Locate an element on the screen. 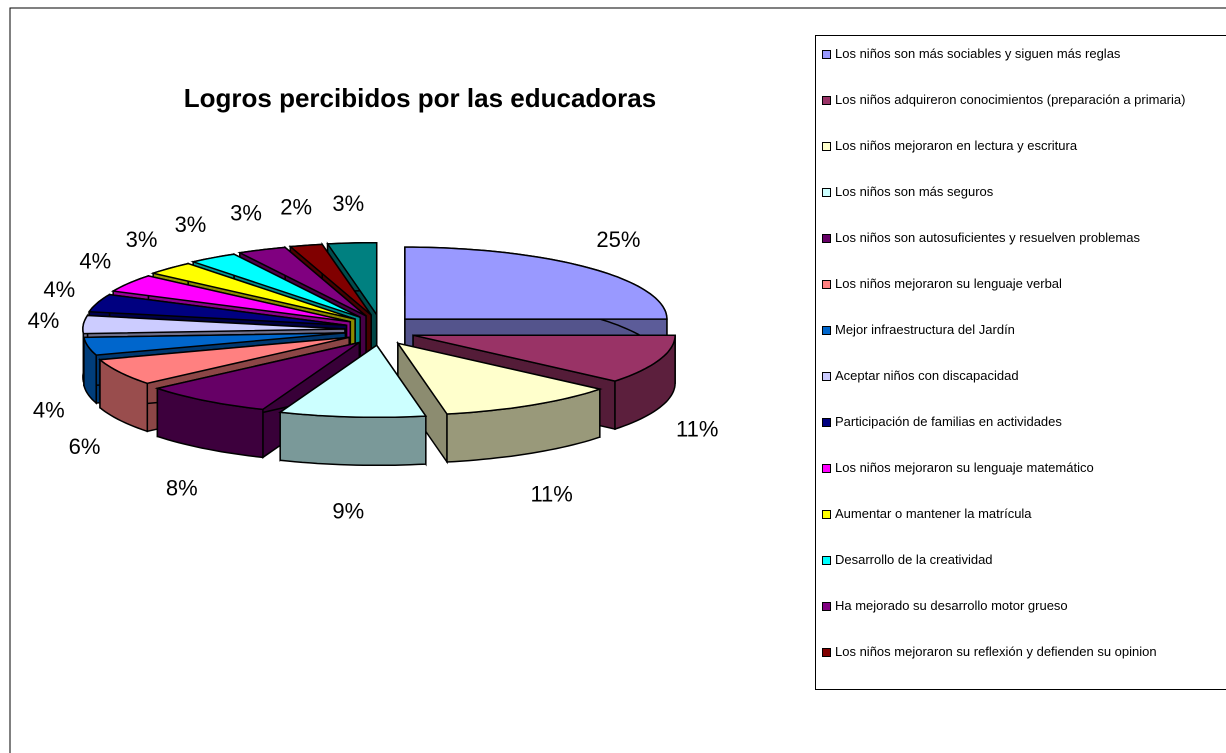 The image size is (1226, 753). data-label: 25% is located at coordinates (618, 239).